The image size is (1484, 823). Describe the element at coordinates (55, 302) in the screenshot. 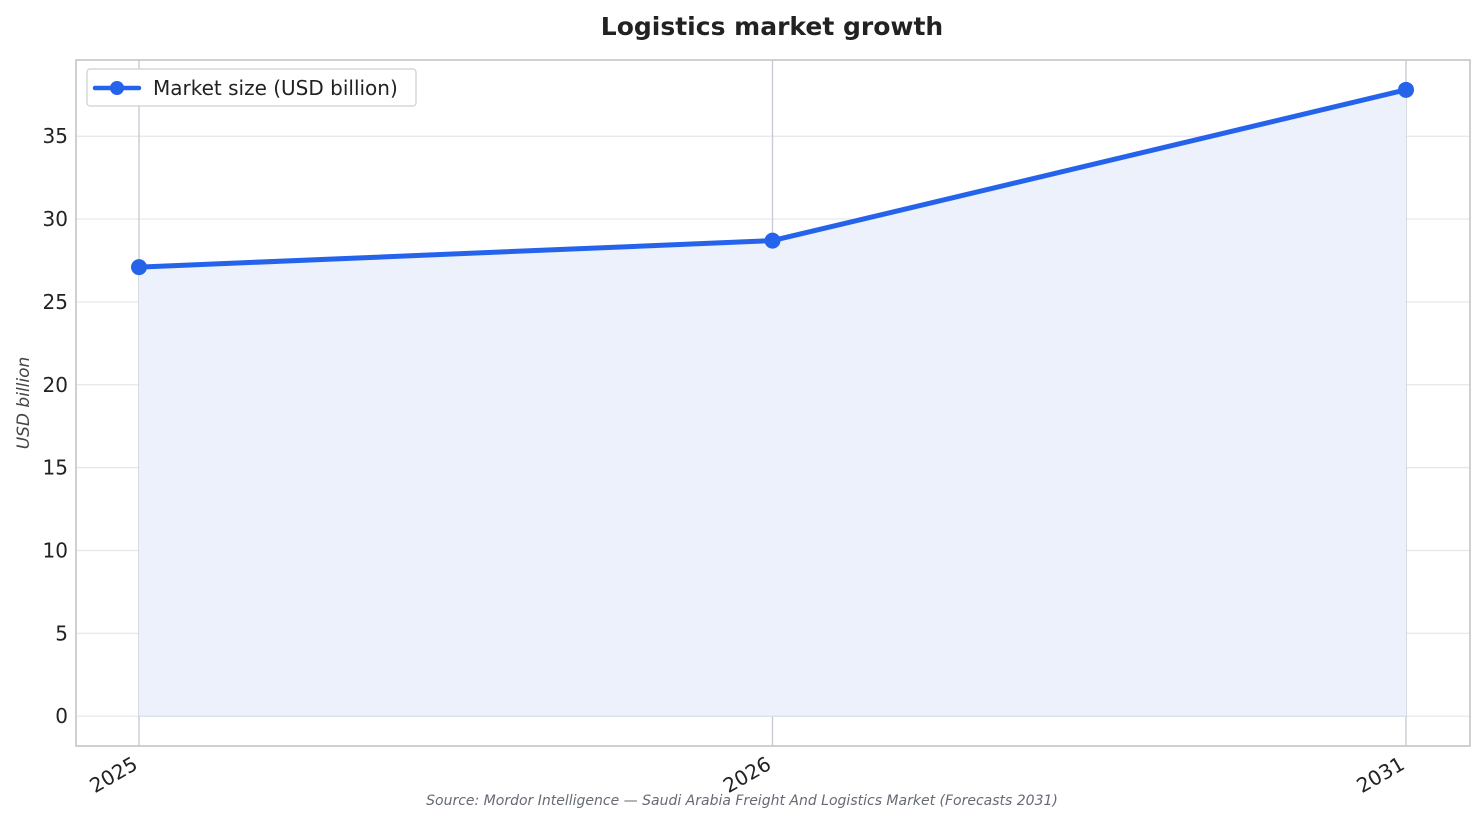

I see `y-tick-label: 25` at that location.